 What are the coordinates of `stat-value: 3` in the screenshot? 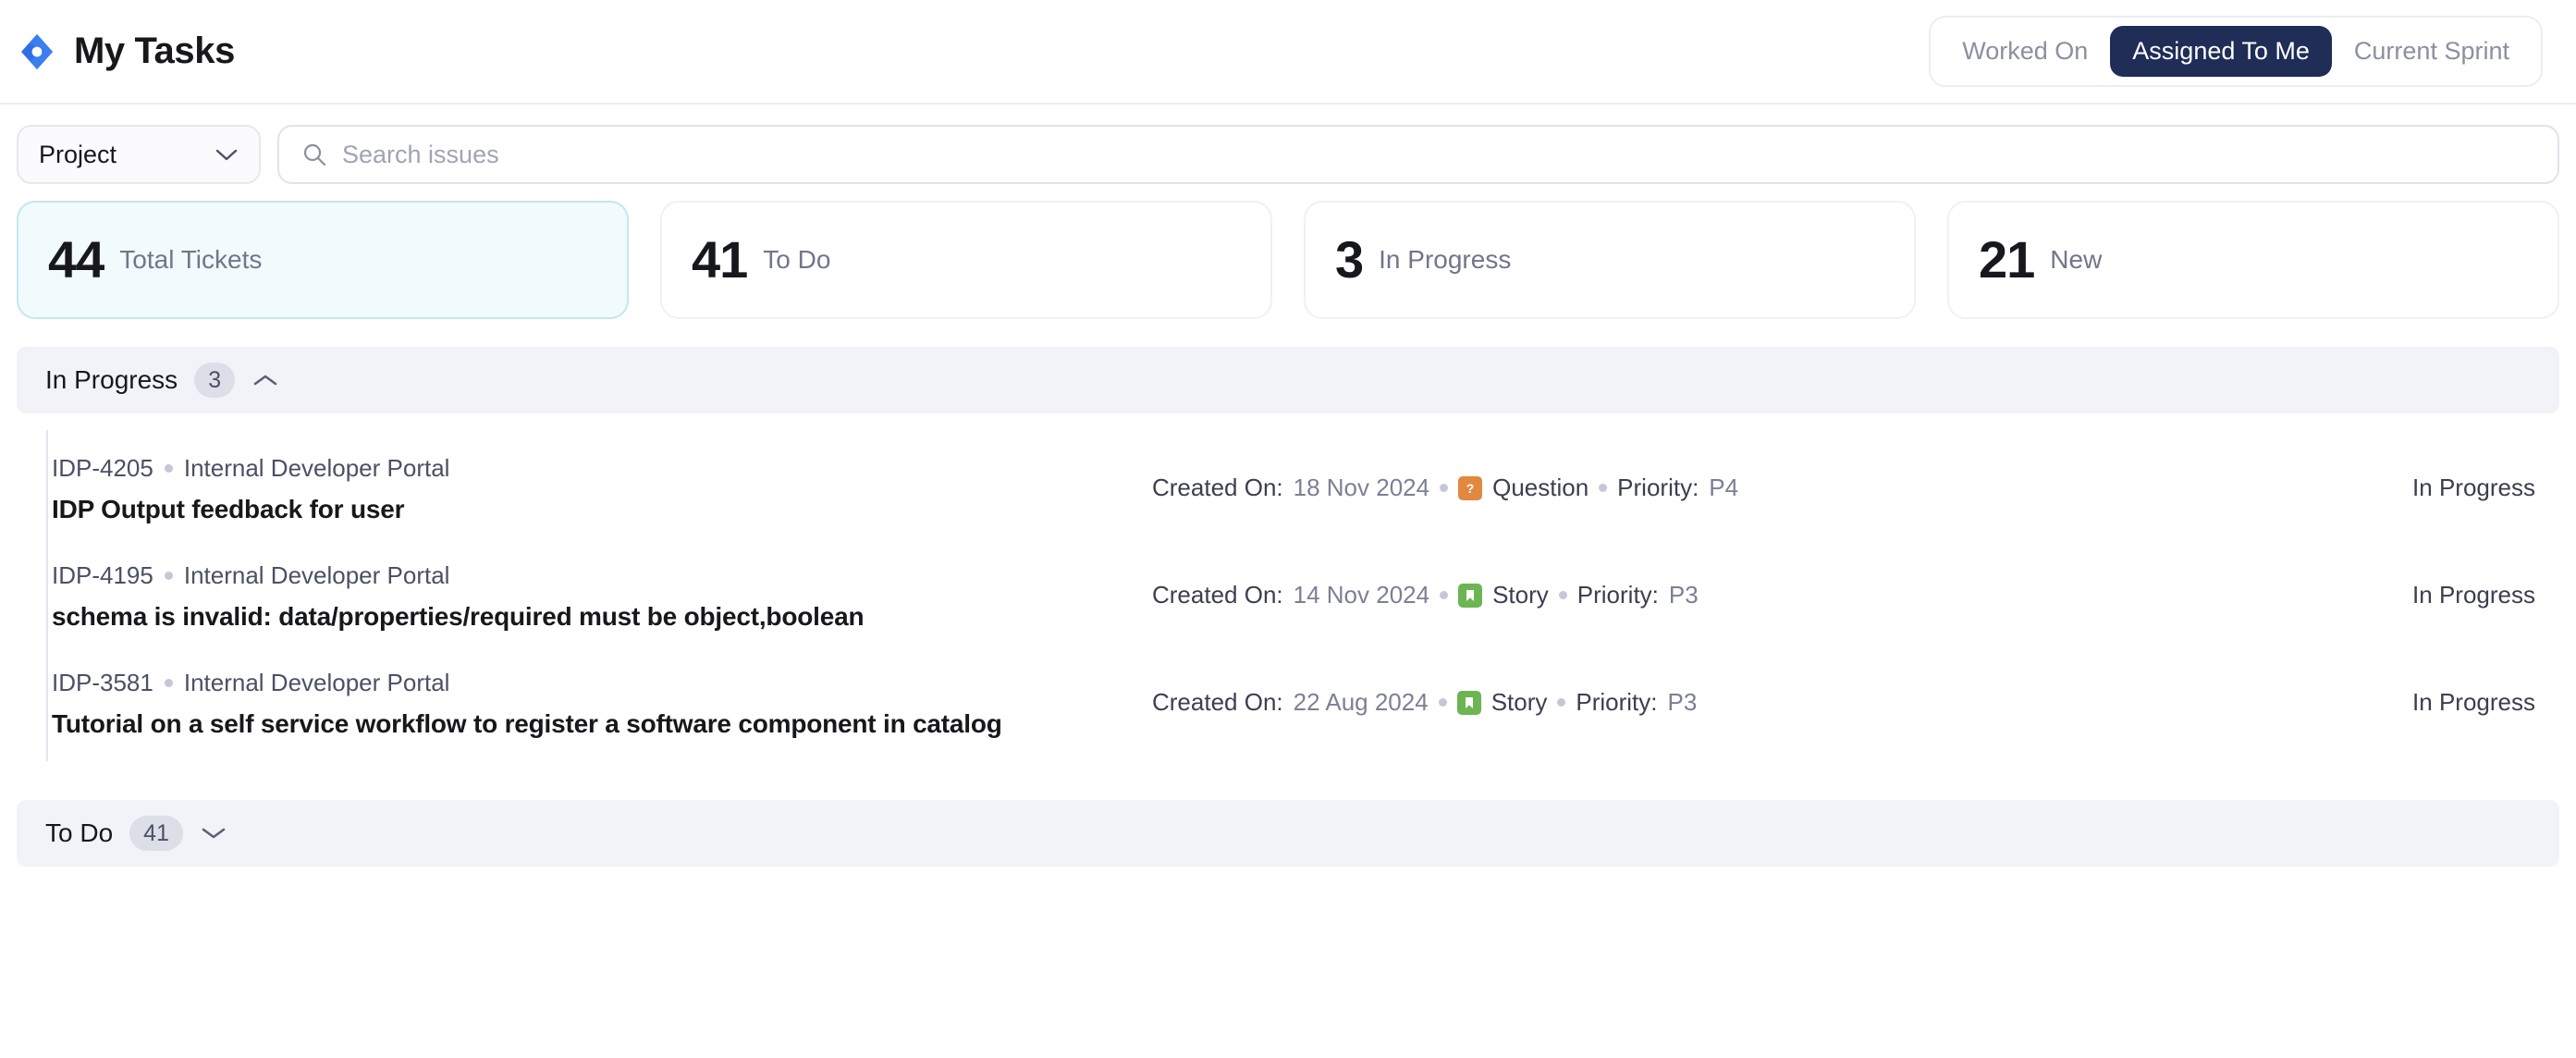 It's located at (1349, 259).